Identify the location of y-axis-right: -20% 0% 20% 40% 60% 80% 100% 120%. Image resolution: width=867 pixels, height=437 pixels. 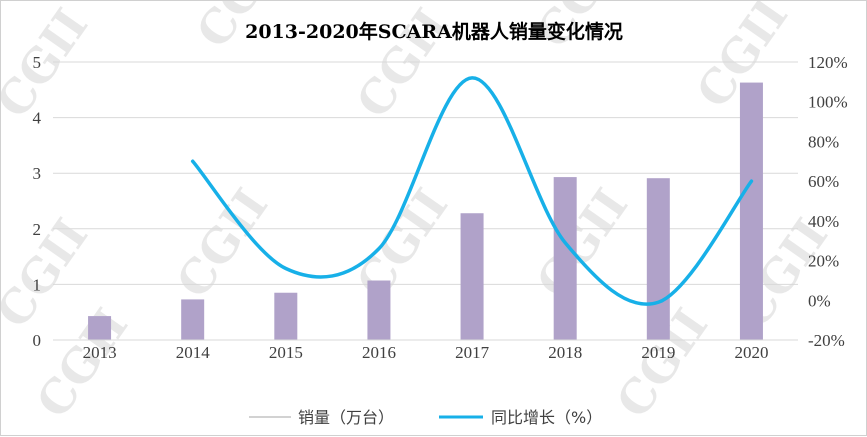
(828, 201).